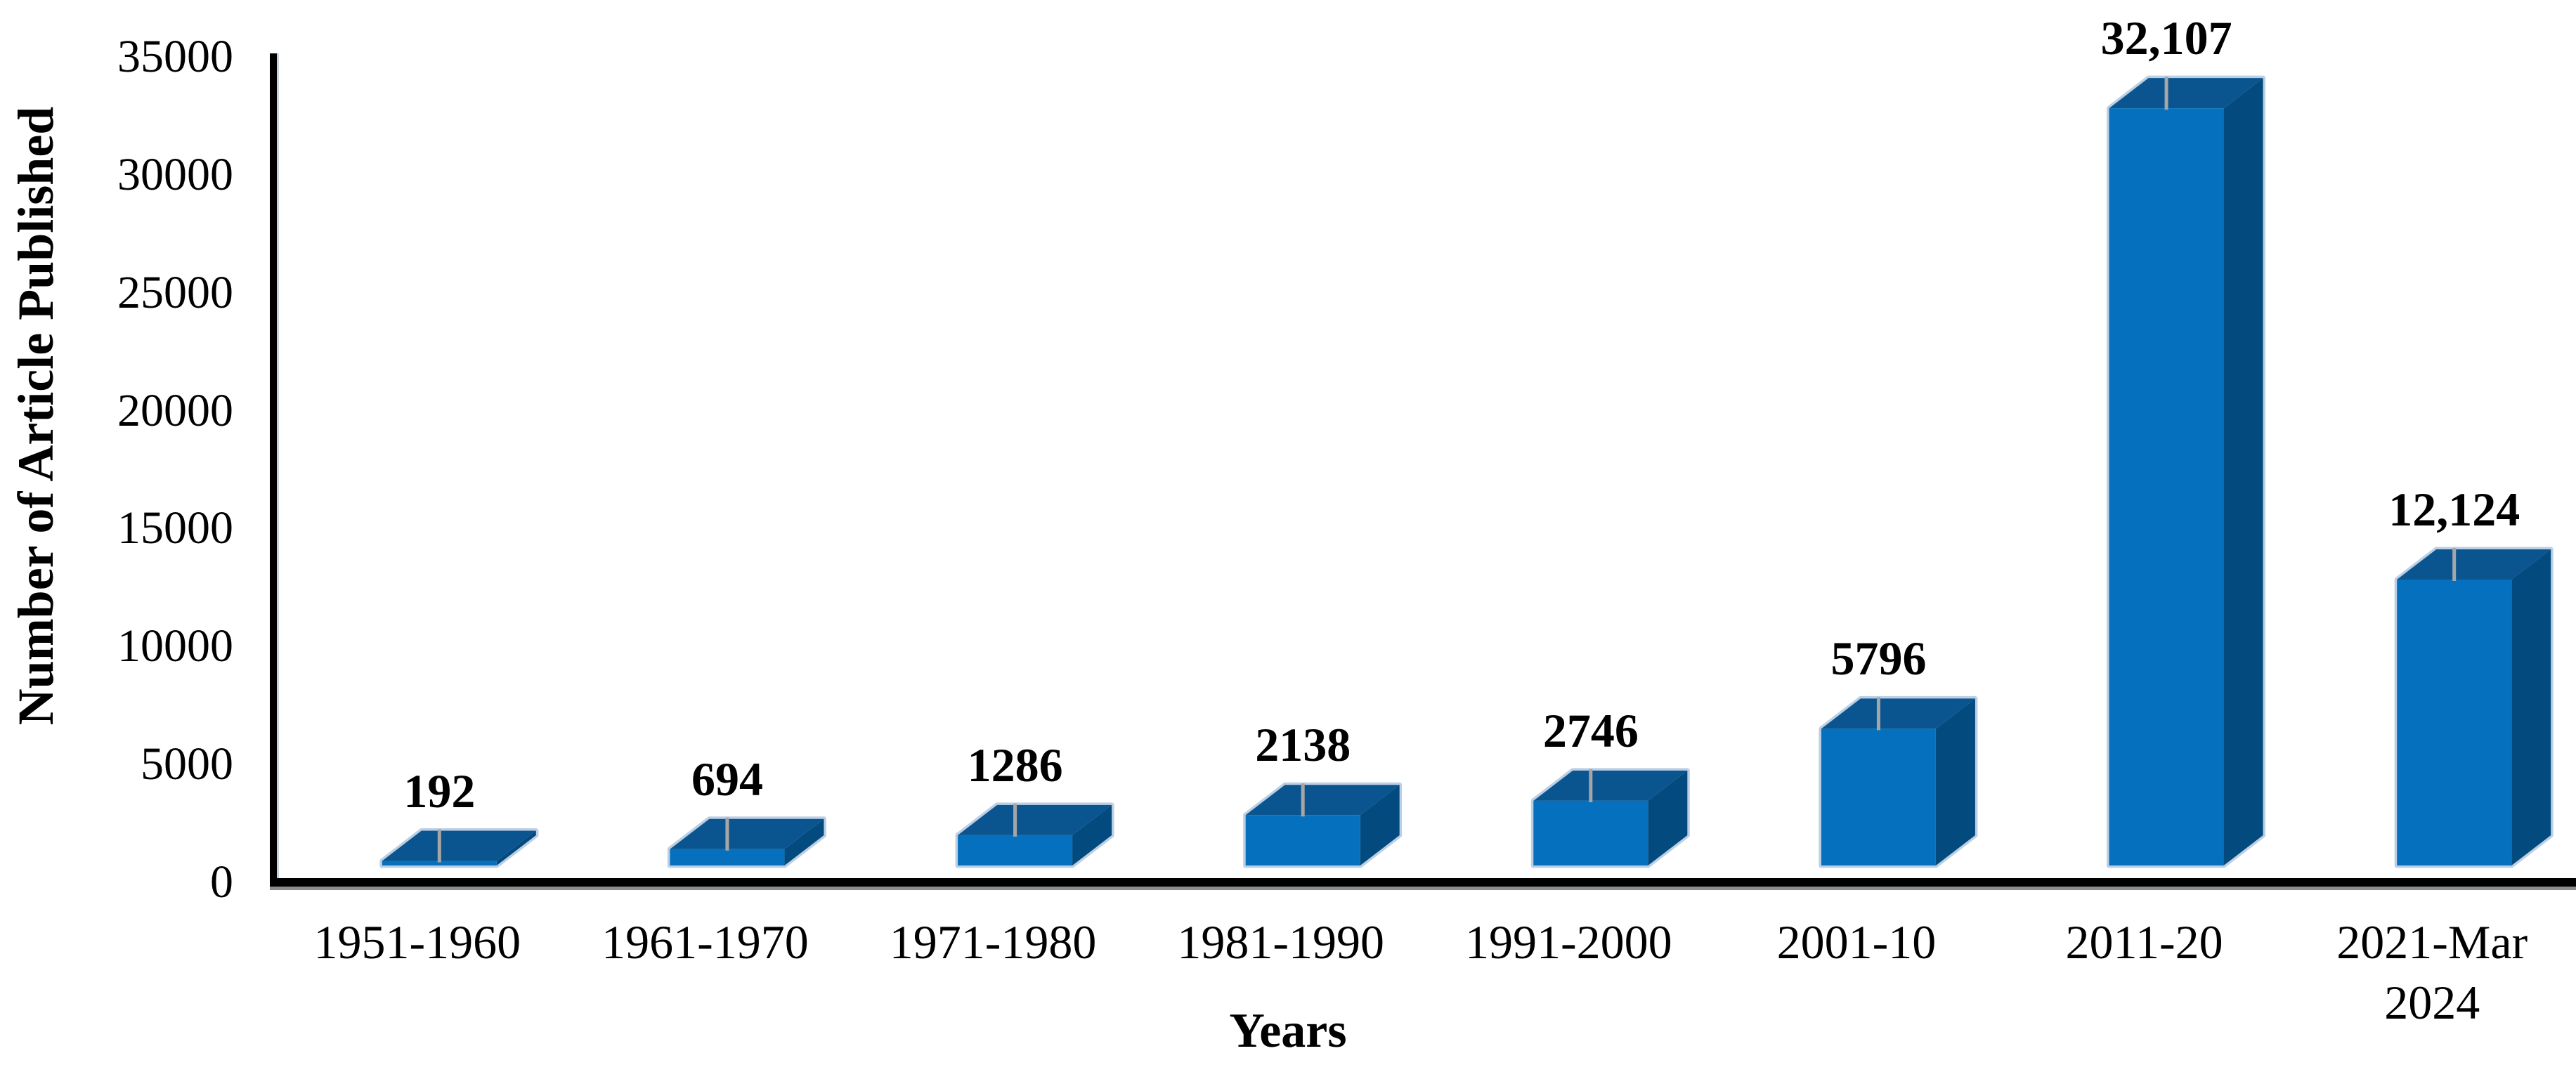 The width and height of the screenshot is (2576, 1065). I want to click on y-tick-label: 5000, so click(187, 764).